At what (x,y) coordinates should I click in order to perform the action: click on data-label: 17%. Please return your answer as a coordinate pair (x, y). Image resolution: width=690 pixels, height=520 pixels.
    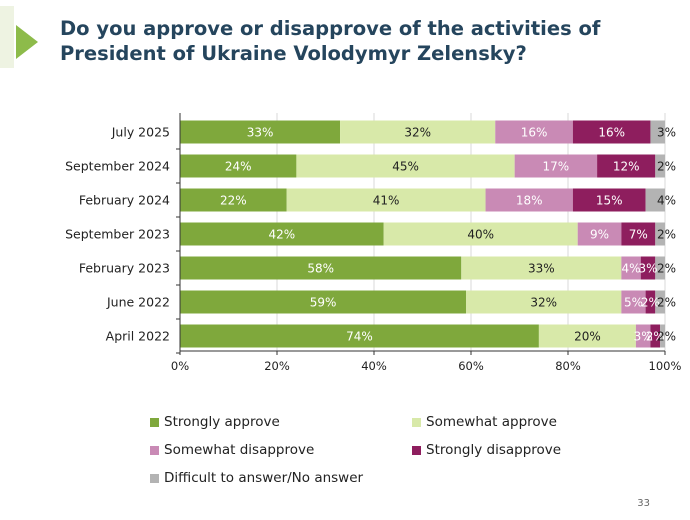
    Looking at the image, I should click on (556, 167).